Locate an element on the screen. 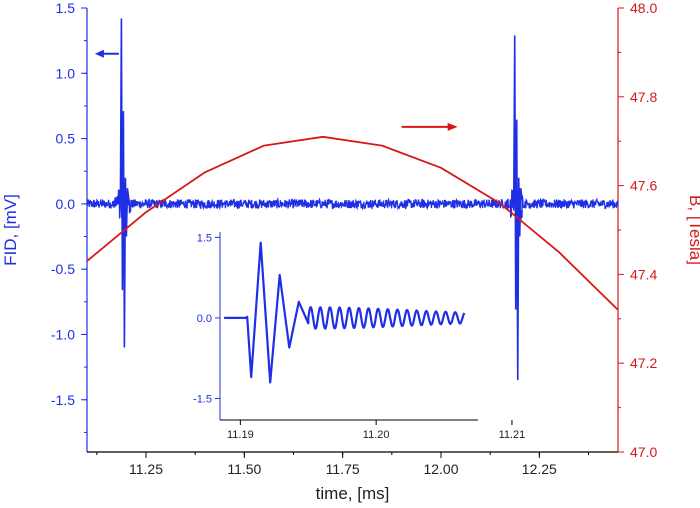  y-left-tick-label: 1.5 is located at coordinates (66, 8).